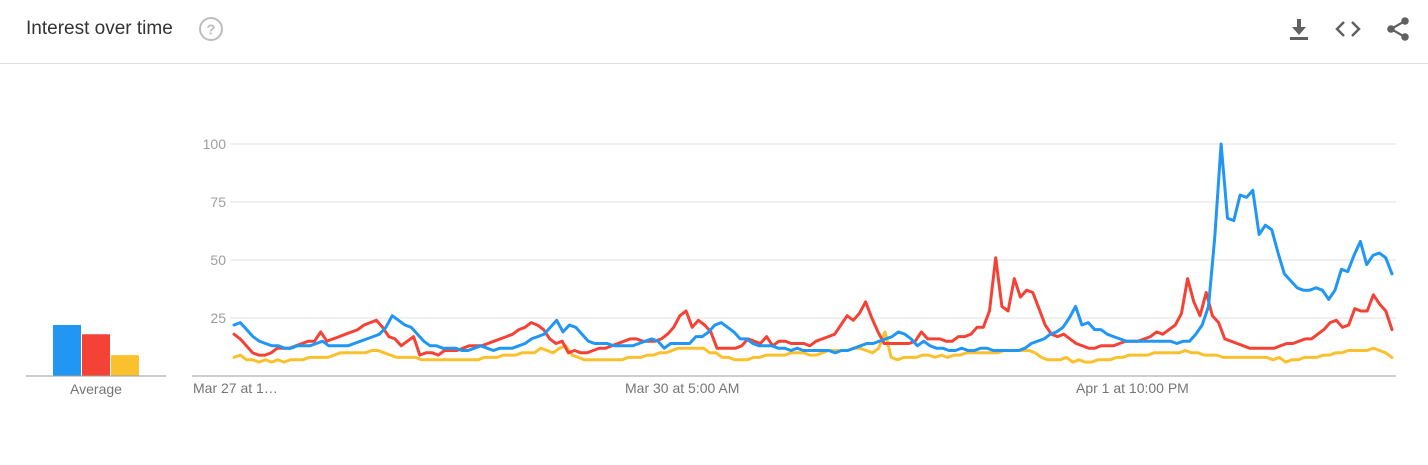 The image size is (1428, 465). What do you see at coordinates (1132, 388) in the screenshot?
I see `x-tick-label: Apr 1 at 10:00 PM` at bounding box center [1132, 388].